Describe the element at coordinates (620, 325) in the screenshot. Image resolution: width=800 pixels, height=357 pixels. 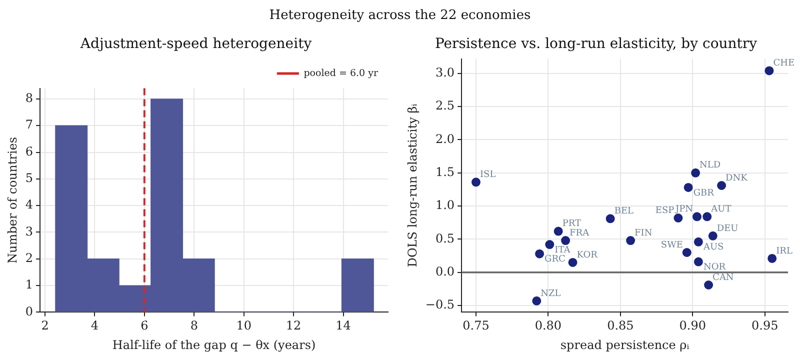
I see `x-tick-label: 0.85` at that location.